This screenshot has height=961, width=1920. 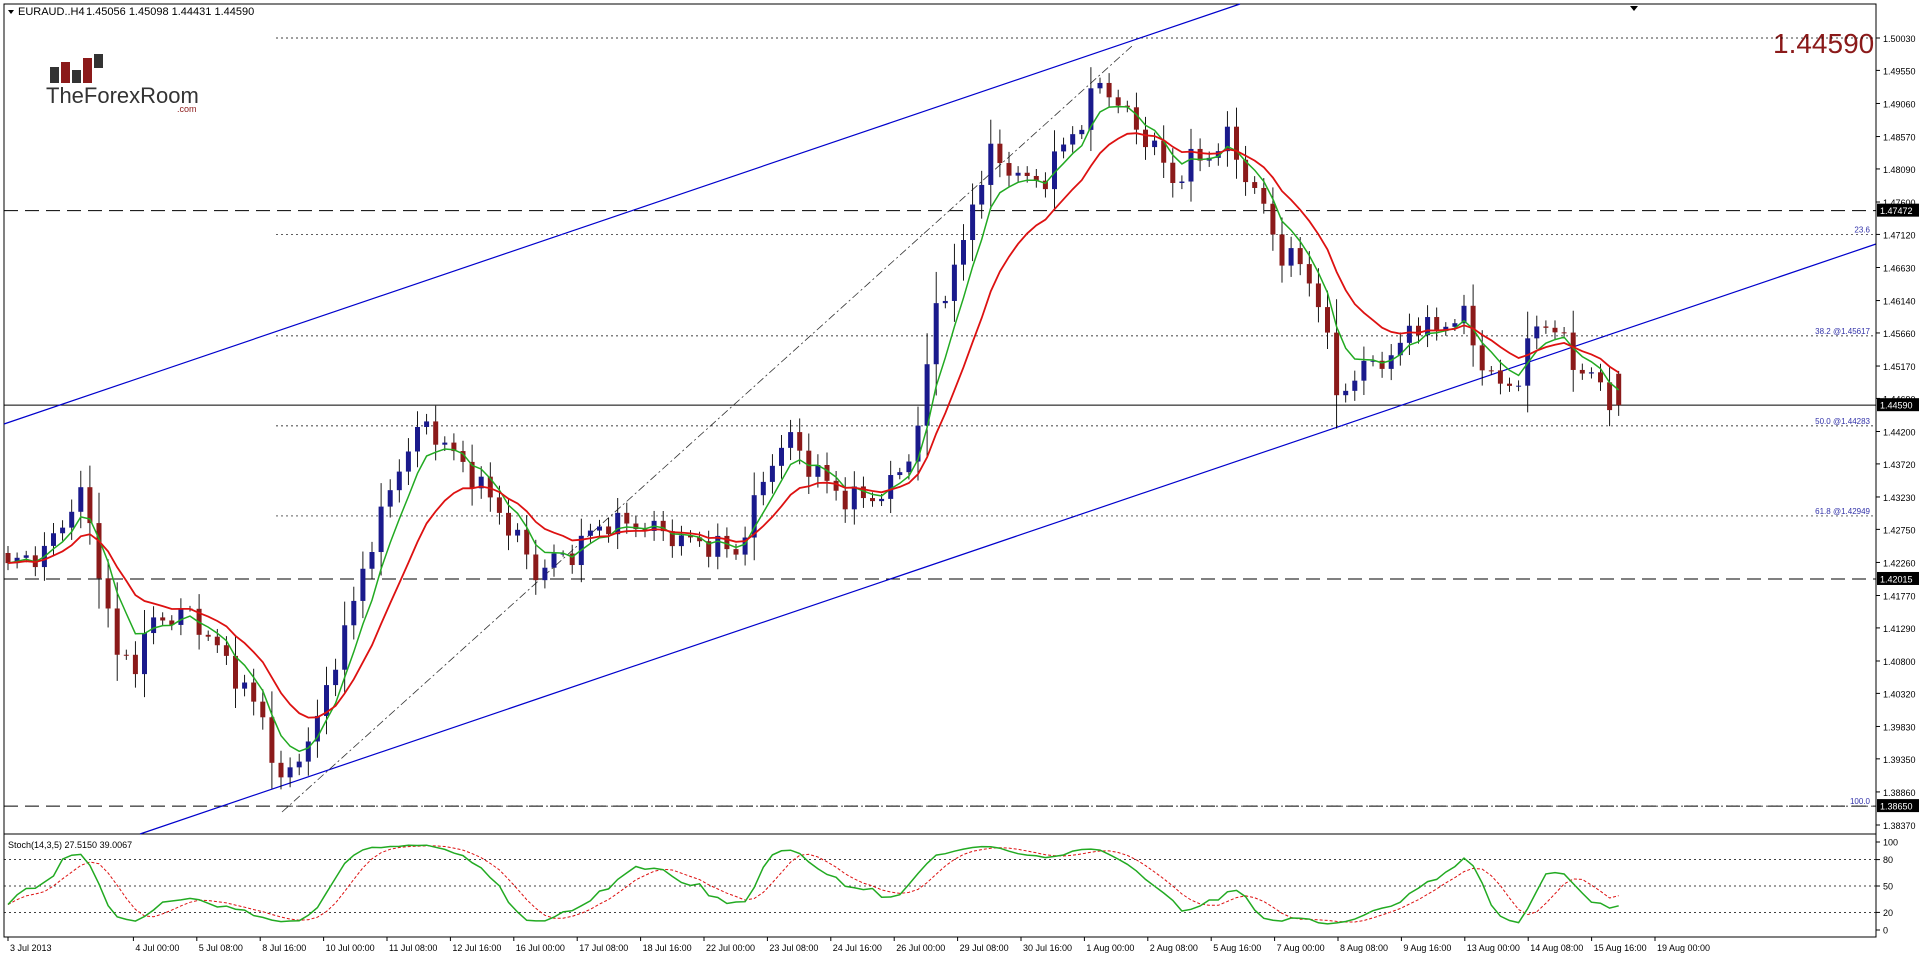 I want to click on price-tag-label: 1.44590, so click(x=1896, y=406).